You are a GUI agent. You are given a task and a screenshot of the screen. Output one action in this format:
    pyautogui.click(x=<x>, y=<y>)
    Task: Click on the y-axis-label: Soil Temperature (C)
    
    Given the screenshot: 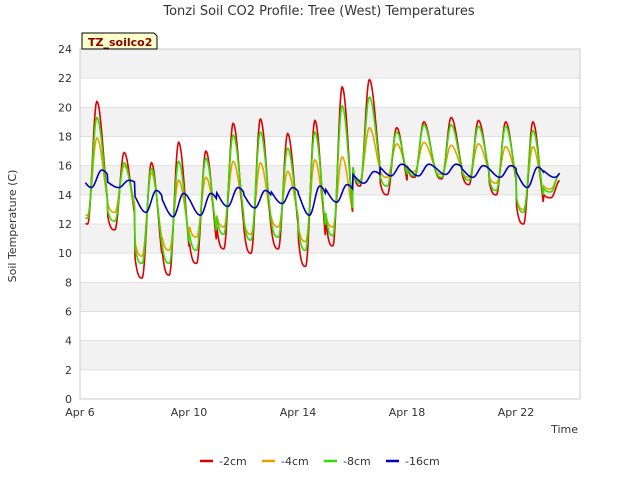 What is the action you would take?
    pyautogui.click(x=12, y=226)
    